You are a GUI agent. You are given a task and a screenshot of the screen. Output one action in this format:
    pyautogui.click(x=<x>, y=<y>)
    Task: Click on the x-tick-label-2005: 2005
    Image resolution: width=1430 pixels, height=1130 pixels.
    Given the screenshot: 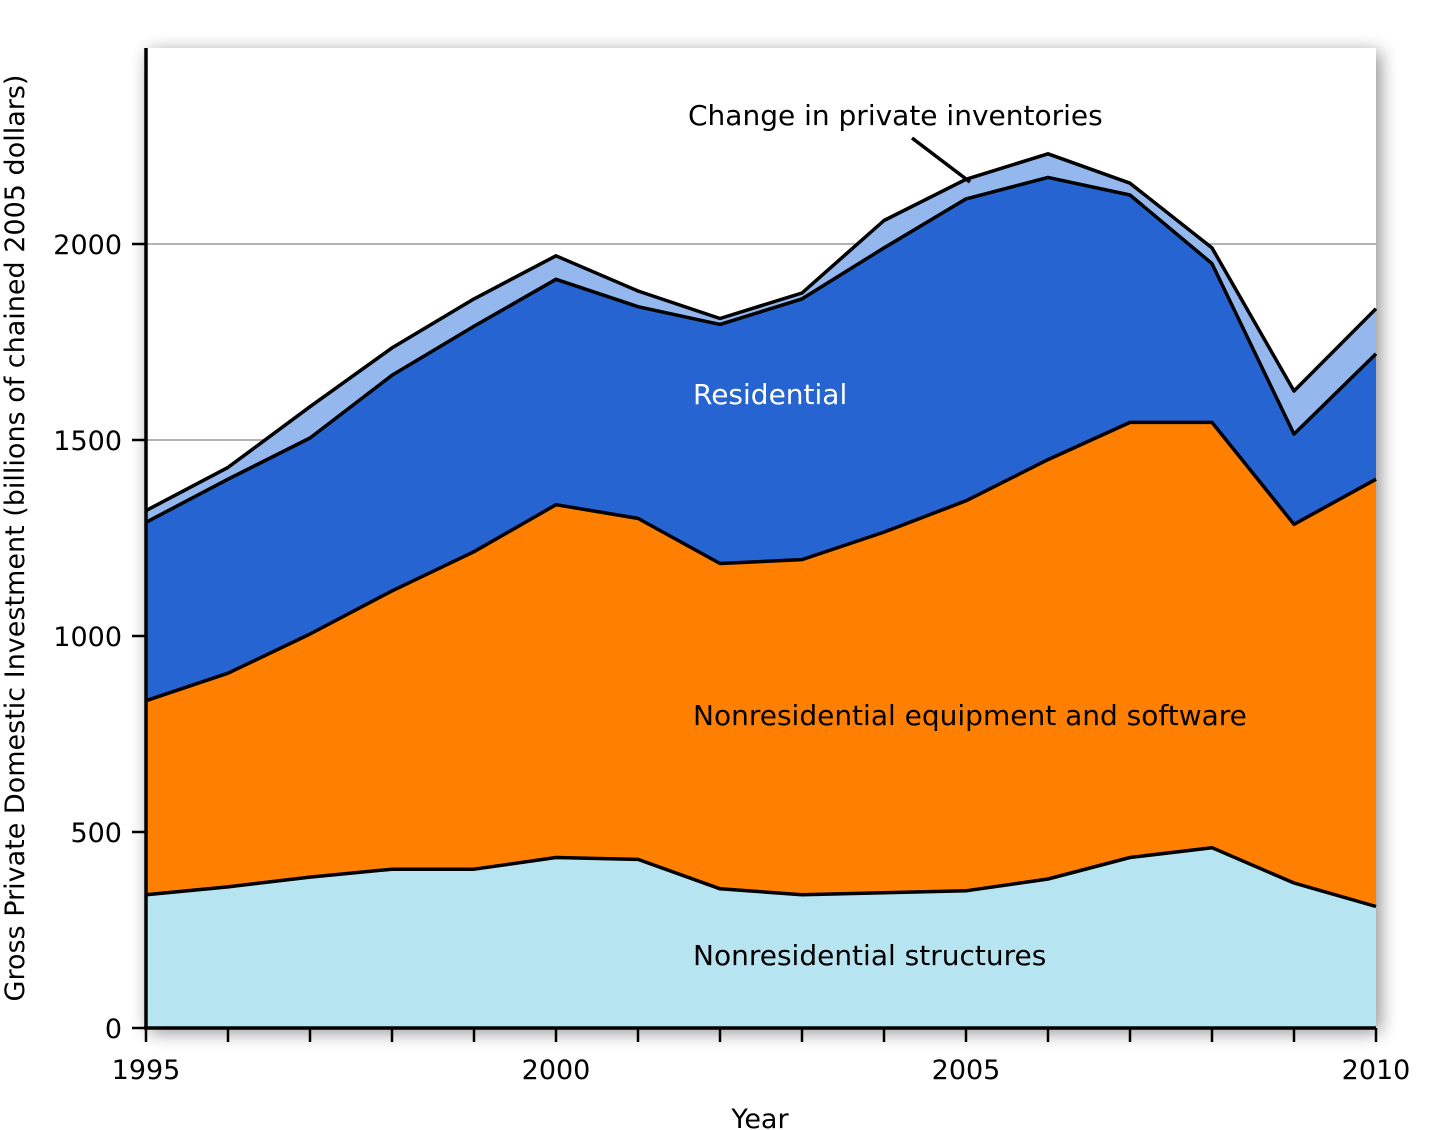 What is the action you would take?
    pyautogui.click(x=966, y=1070)
    